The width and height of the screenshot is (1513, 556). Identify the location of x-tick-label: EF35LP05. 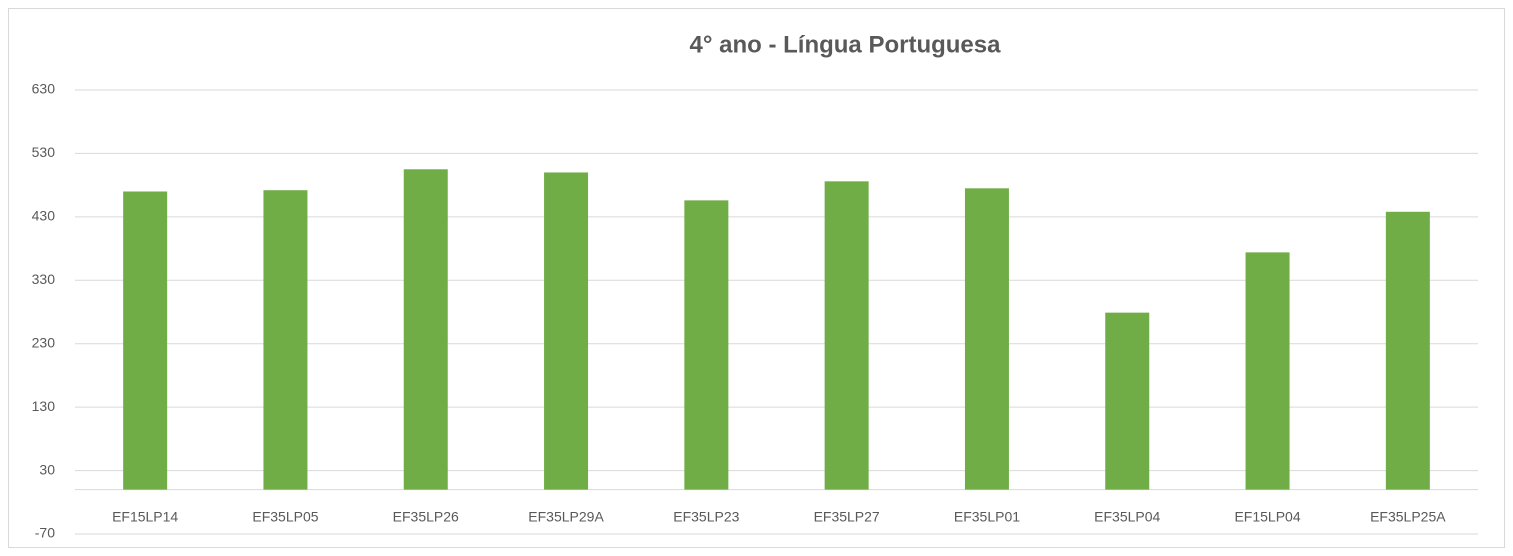
(285, 516).